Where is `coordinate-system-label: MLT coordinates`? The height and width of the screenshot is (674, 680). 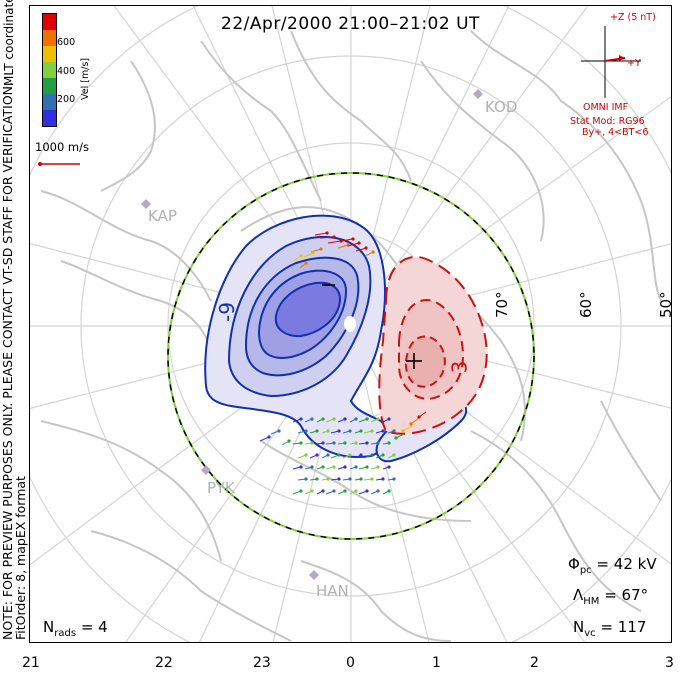 coordinate-system-label: MLT coordinates is located at coordinates (9, 43).